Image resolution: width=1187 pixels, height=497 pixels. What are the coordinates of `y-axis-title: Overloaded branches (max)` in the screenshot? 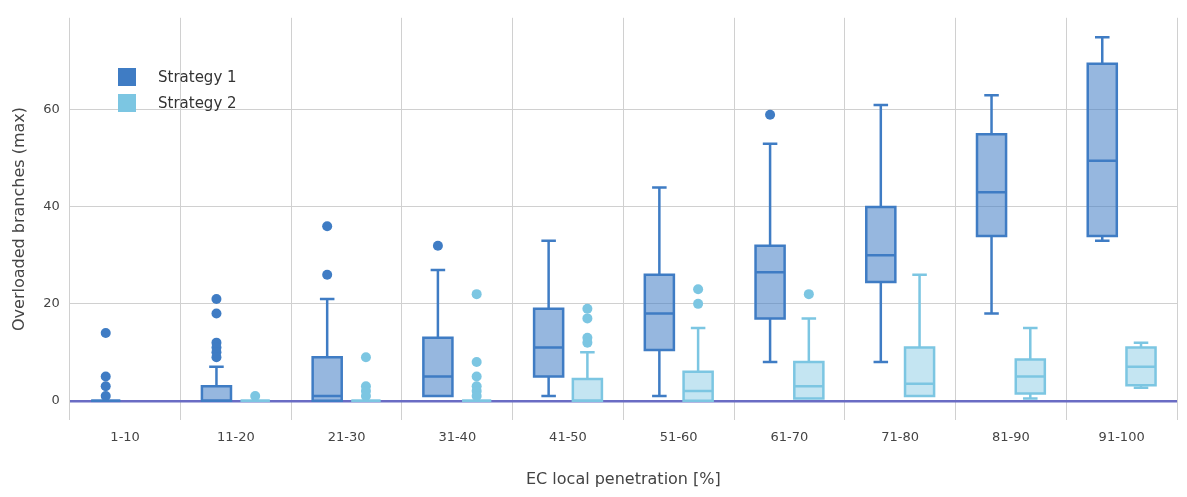 It's located at (18, 219).